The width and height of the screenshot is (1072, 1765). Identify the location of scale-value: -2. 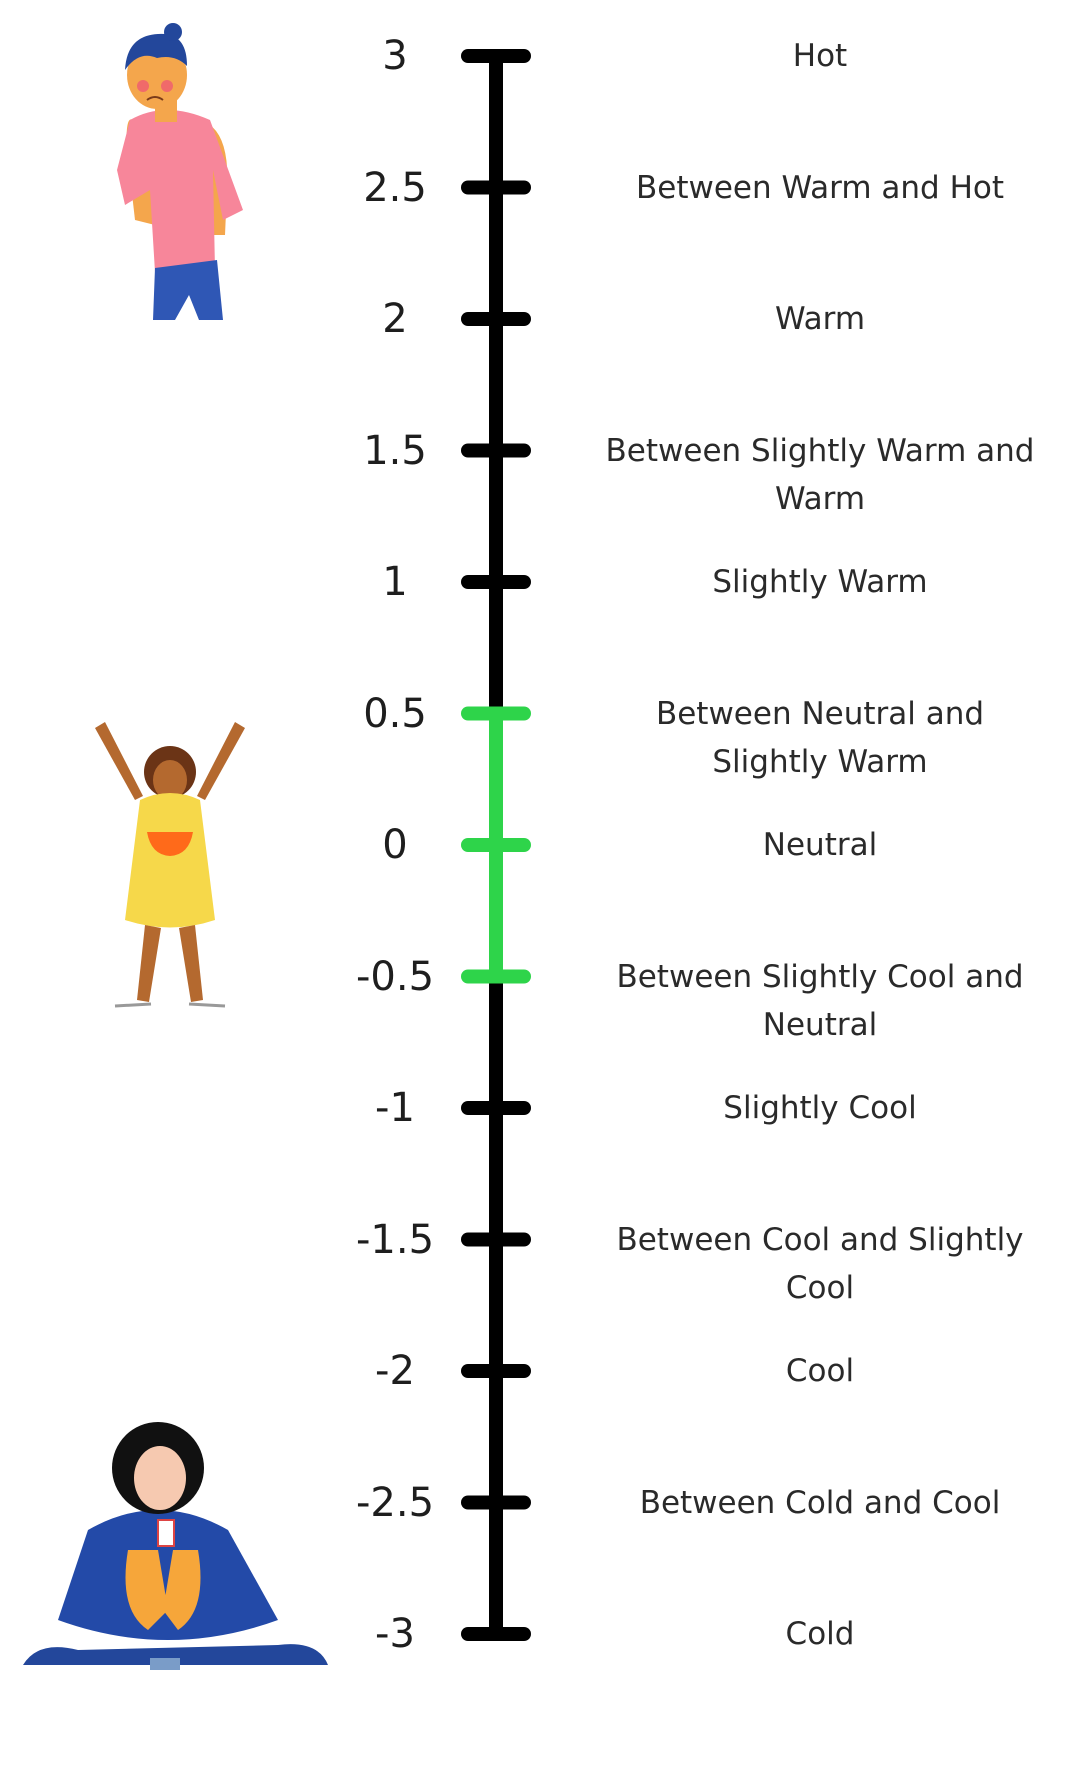
(395, 1371).